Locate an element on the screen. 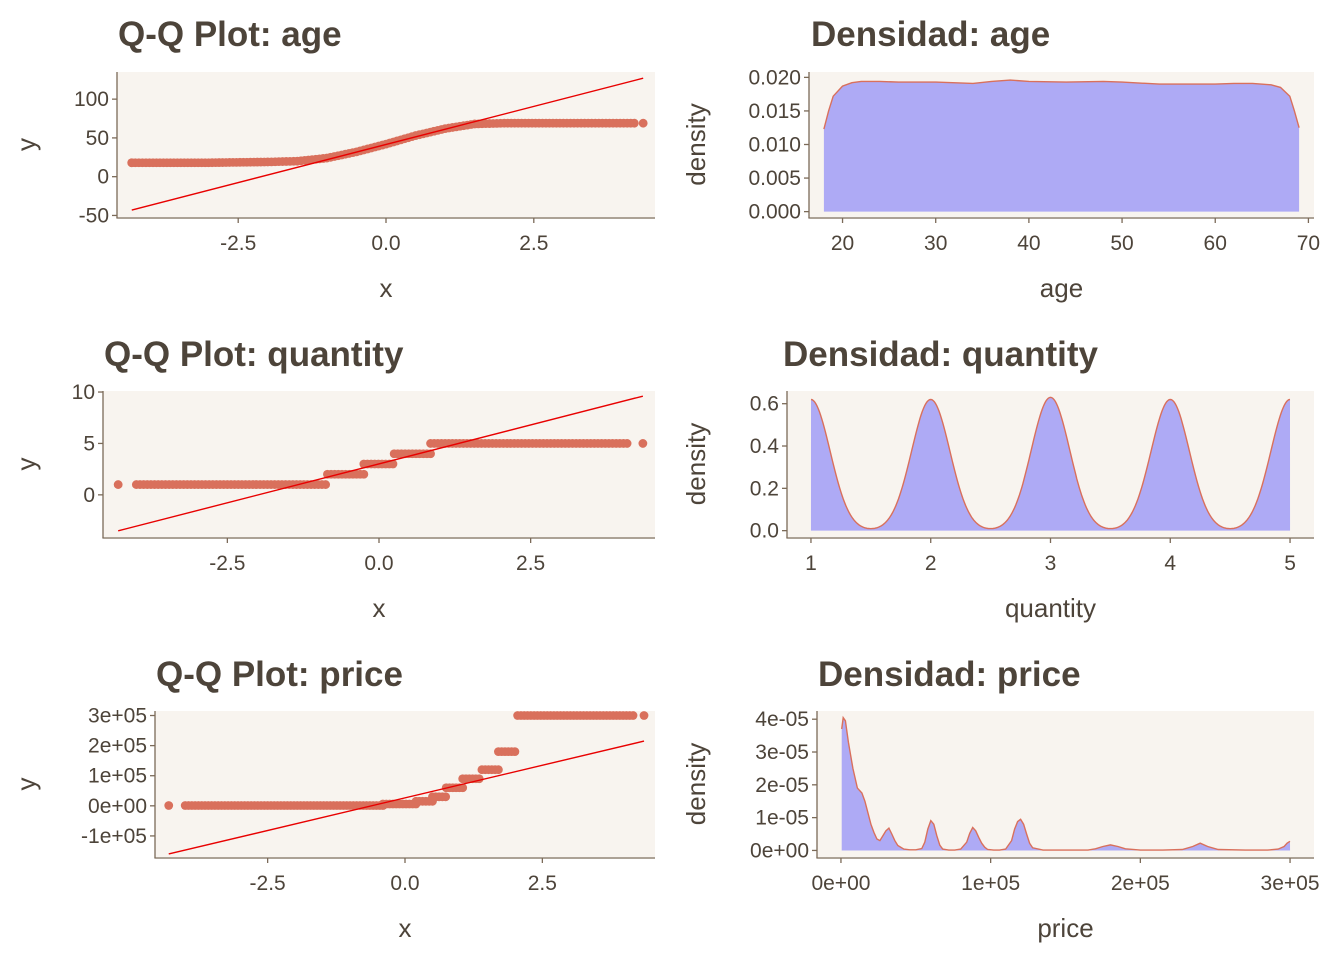 The image size is (1344, 960). x-tick-label: 2e+05 is located at coordinates (1140, 883).